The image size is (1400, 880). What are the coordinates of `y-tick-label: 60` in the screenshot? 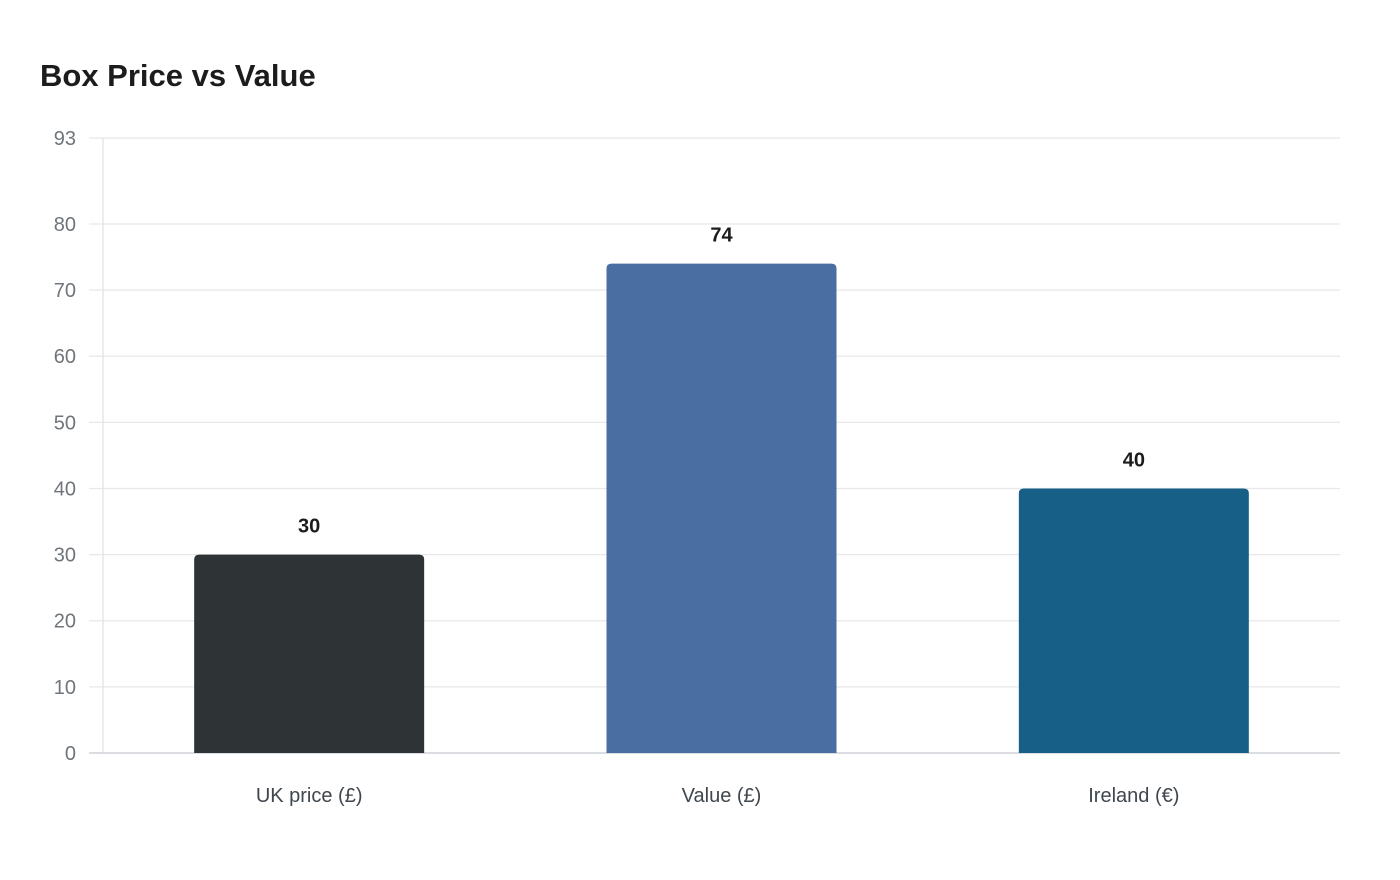 It's located at (65, 357).